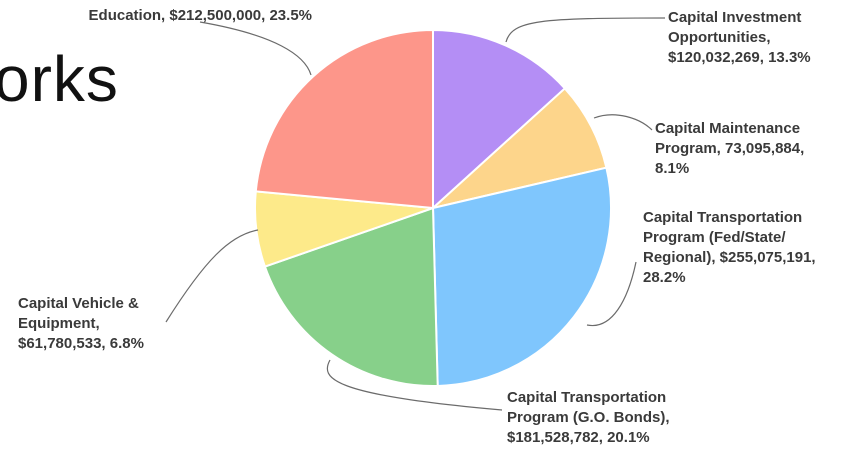 The width and height of the screenshot is (850, 452). I want to click on slice-label-line: Program (Fed/State/, so click(714, 237).